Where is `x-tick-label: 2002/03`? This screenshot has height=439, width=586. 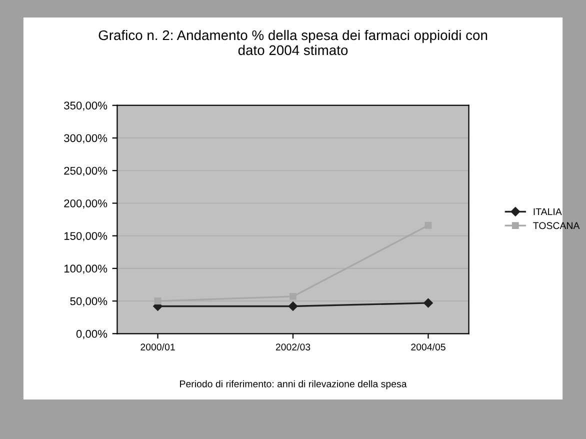
x-tick-label: 2002/03 is located at coordinates (293, 347).